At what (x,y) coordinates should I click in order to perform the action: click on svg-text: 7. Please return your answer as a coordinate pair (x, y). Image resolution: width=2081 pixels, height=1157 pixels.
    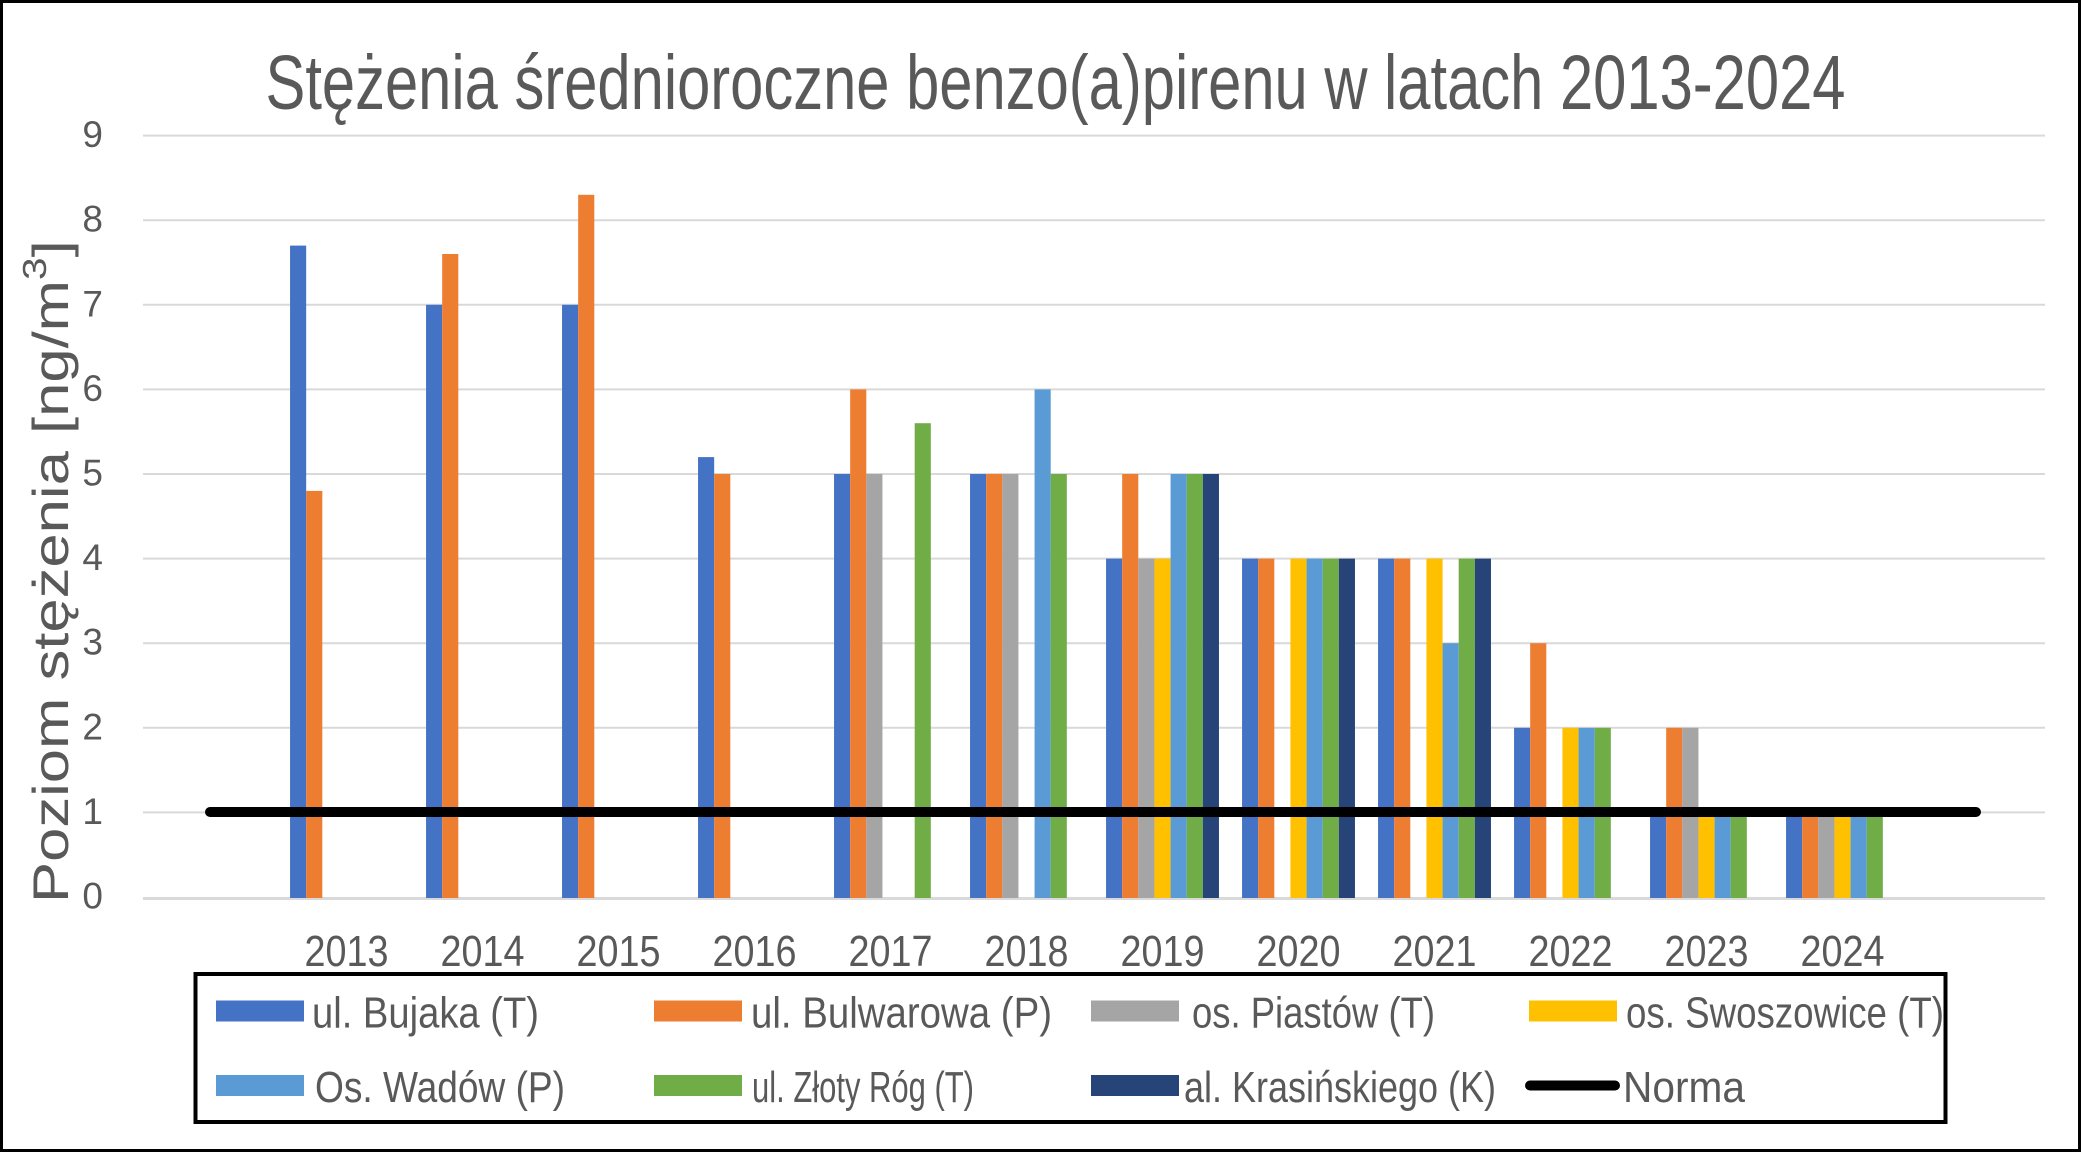
    Looking at the image, I should click on (92, 303).